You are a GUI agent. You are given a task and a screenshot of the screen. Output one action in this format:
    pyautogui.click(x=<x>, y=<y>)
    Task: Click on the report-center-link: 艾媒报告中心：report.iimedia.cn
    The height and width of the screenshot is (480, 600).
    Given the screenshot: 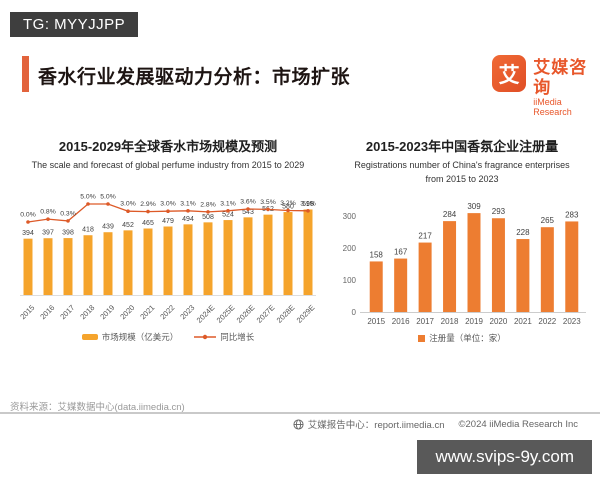 What is the action you would take?
    pyautogui.click(x=369, y=424)
    